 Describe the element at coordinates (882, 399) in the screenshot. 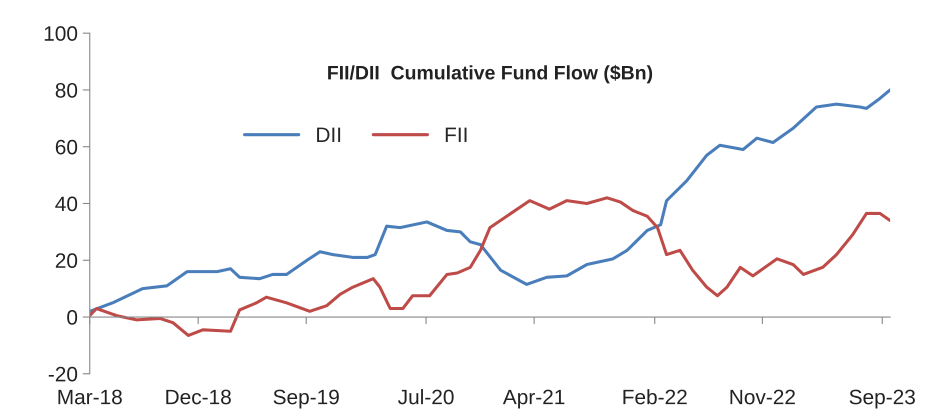

I see `x-tick-label: Sep-23` at that location.